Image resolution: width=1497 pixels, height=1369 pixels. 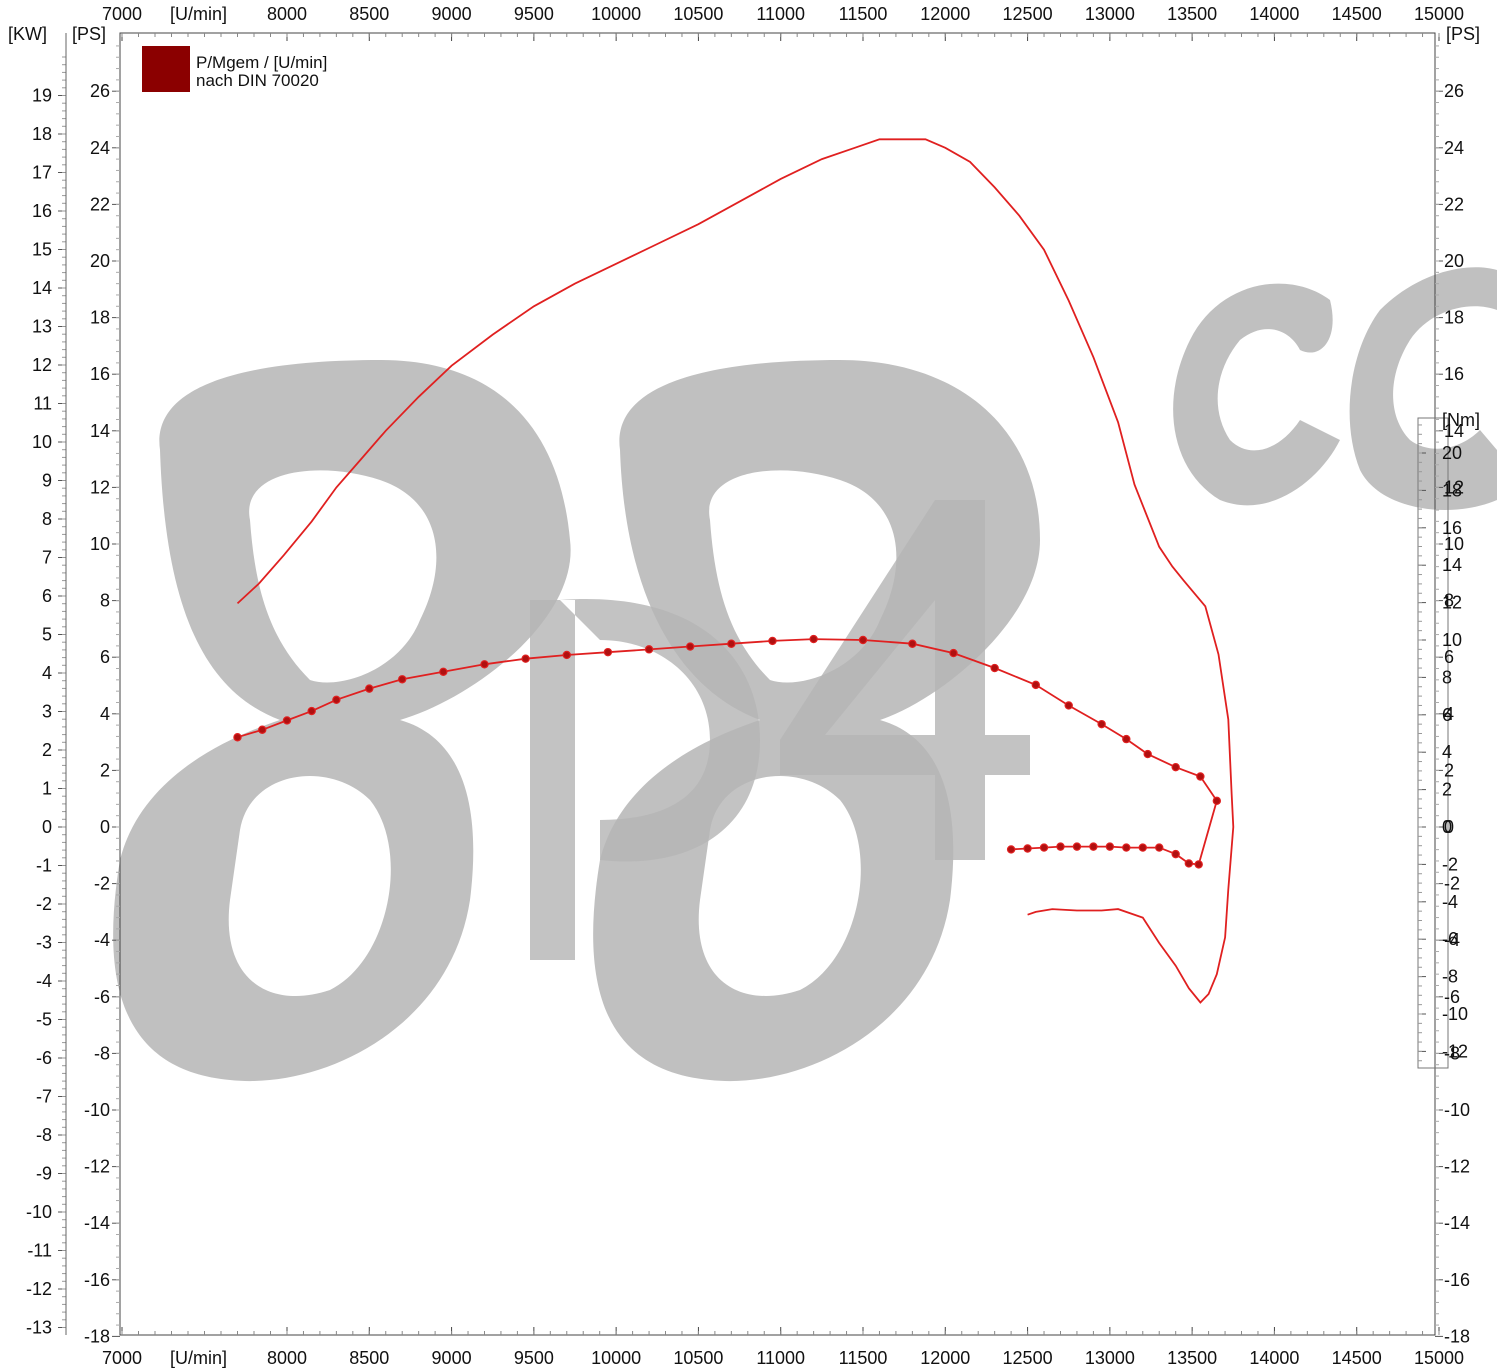 What do you see at coordinates (166, 69) in the screenshot?
I see `legend-swatch` at bounding box center [166, 69].